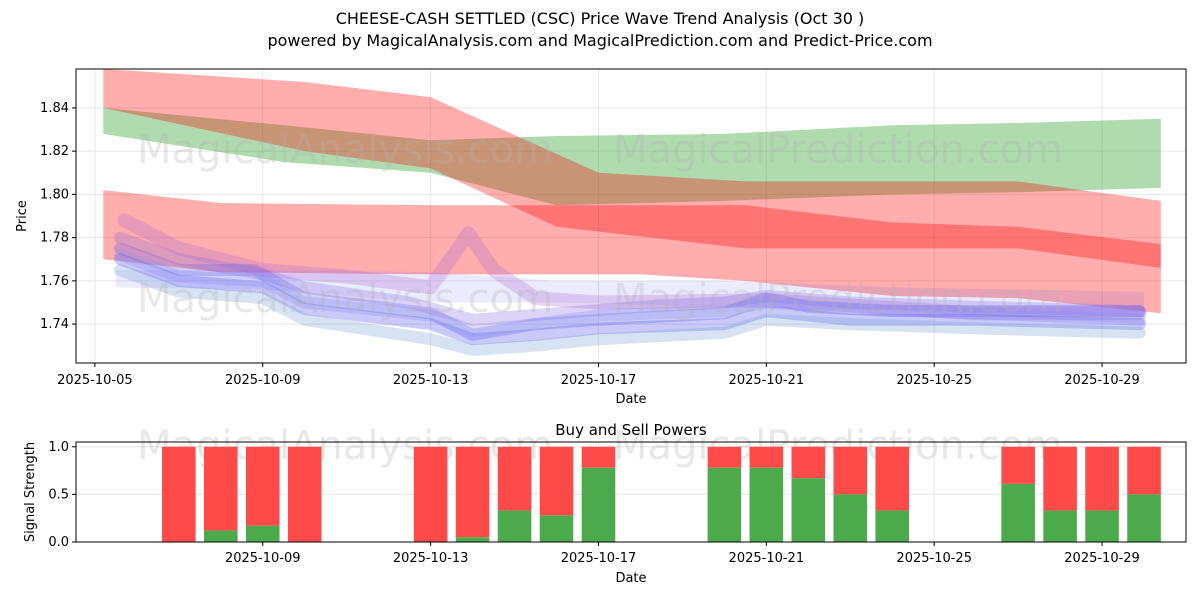 The width and height of the screenshot is (1200, 600). Describe the element at coordinates (934, 558) in the screenshot. I see `power-x-tick-label: 2025-10-25` at that location.